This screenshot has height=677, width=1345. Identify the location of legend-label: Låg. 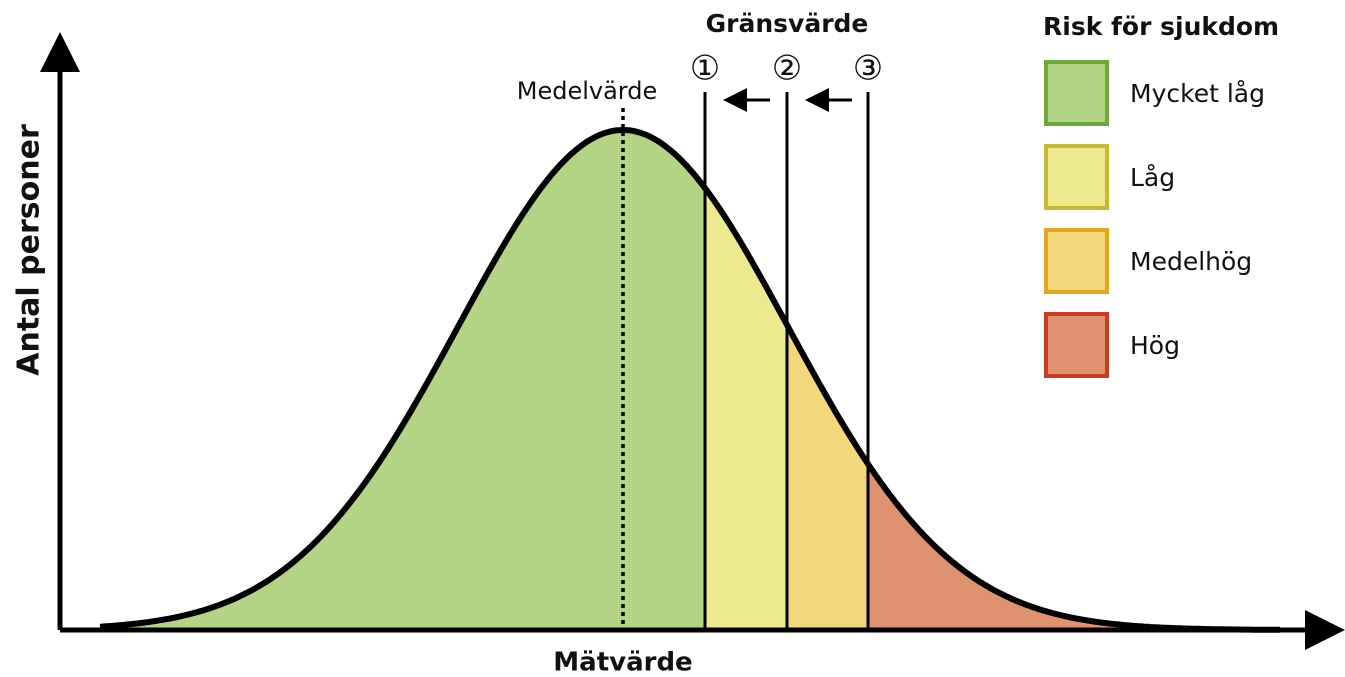
(1152, 177).